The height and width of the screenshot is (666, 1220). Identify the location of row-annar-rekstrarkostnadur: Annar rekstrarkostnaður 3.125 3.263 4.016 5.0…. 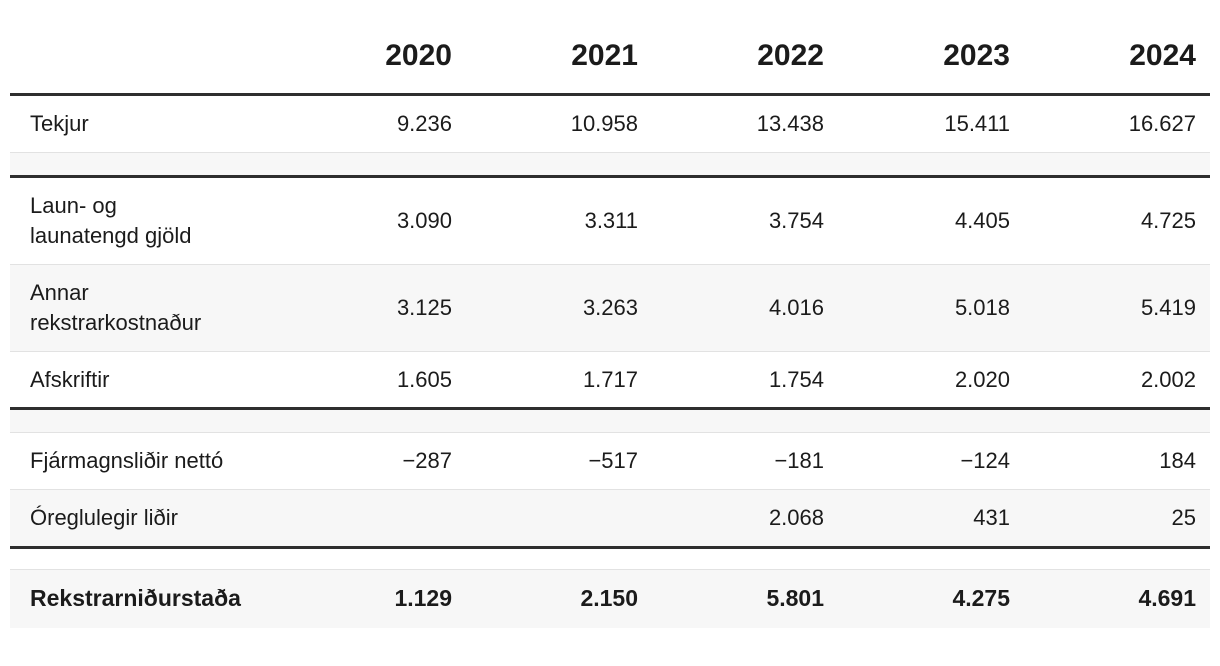
(610, 308).